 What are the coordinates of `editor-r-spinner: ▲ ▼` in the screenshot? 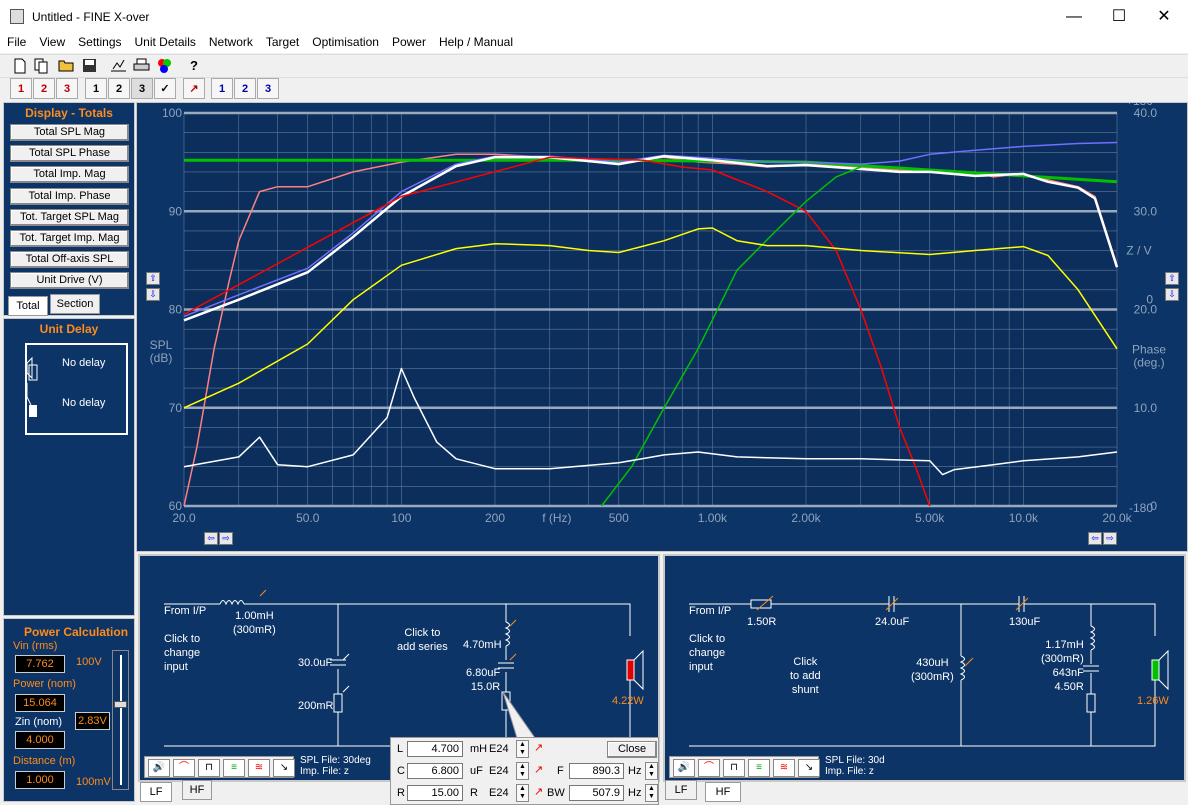 It's located at (522, 793).